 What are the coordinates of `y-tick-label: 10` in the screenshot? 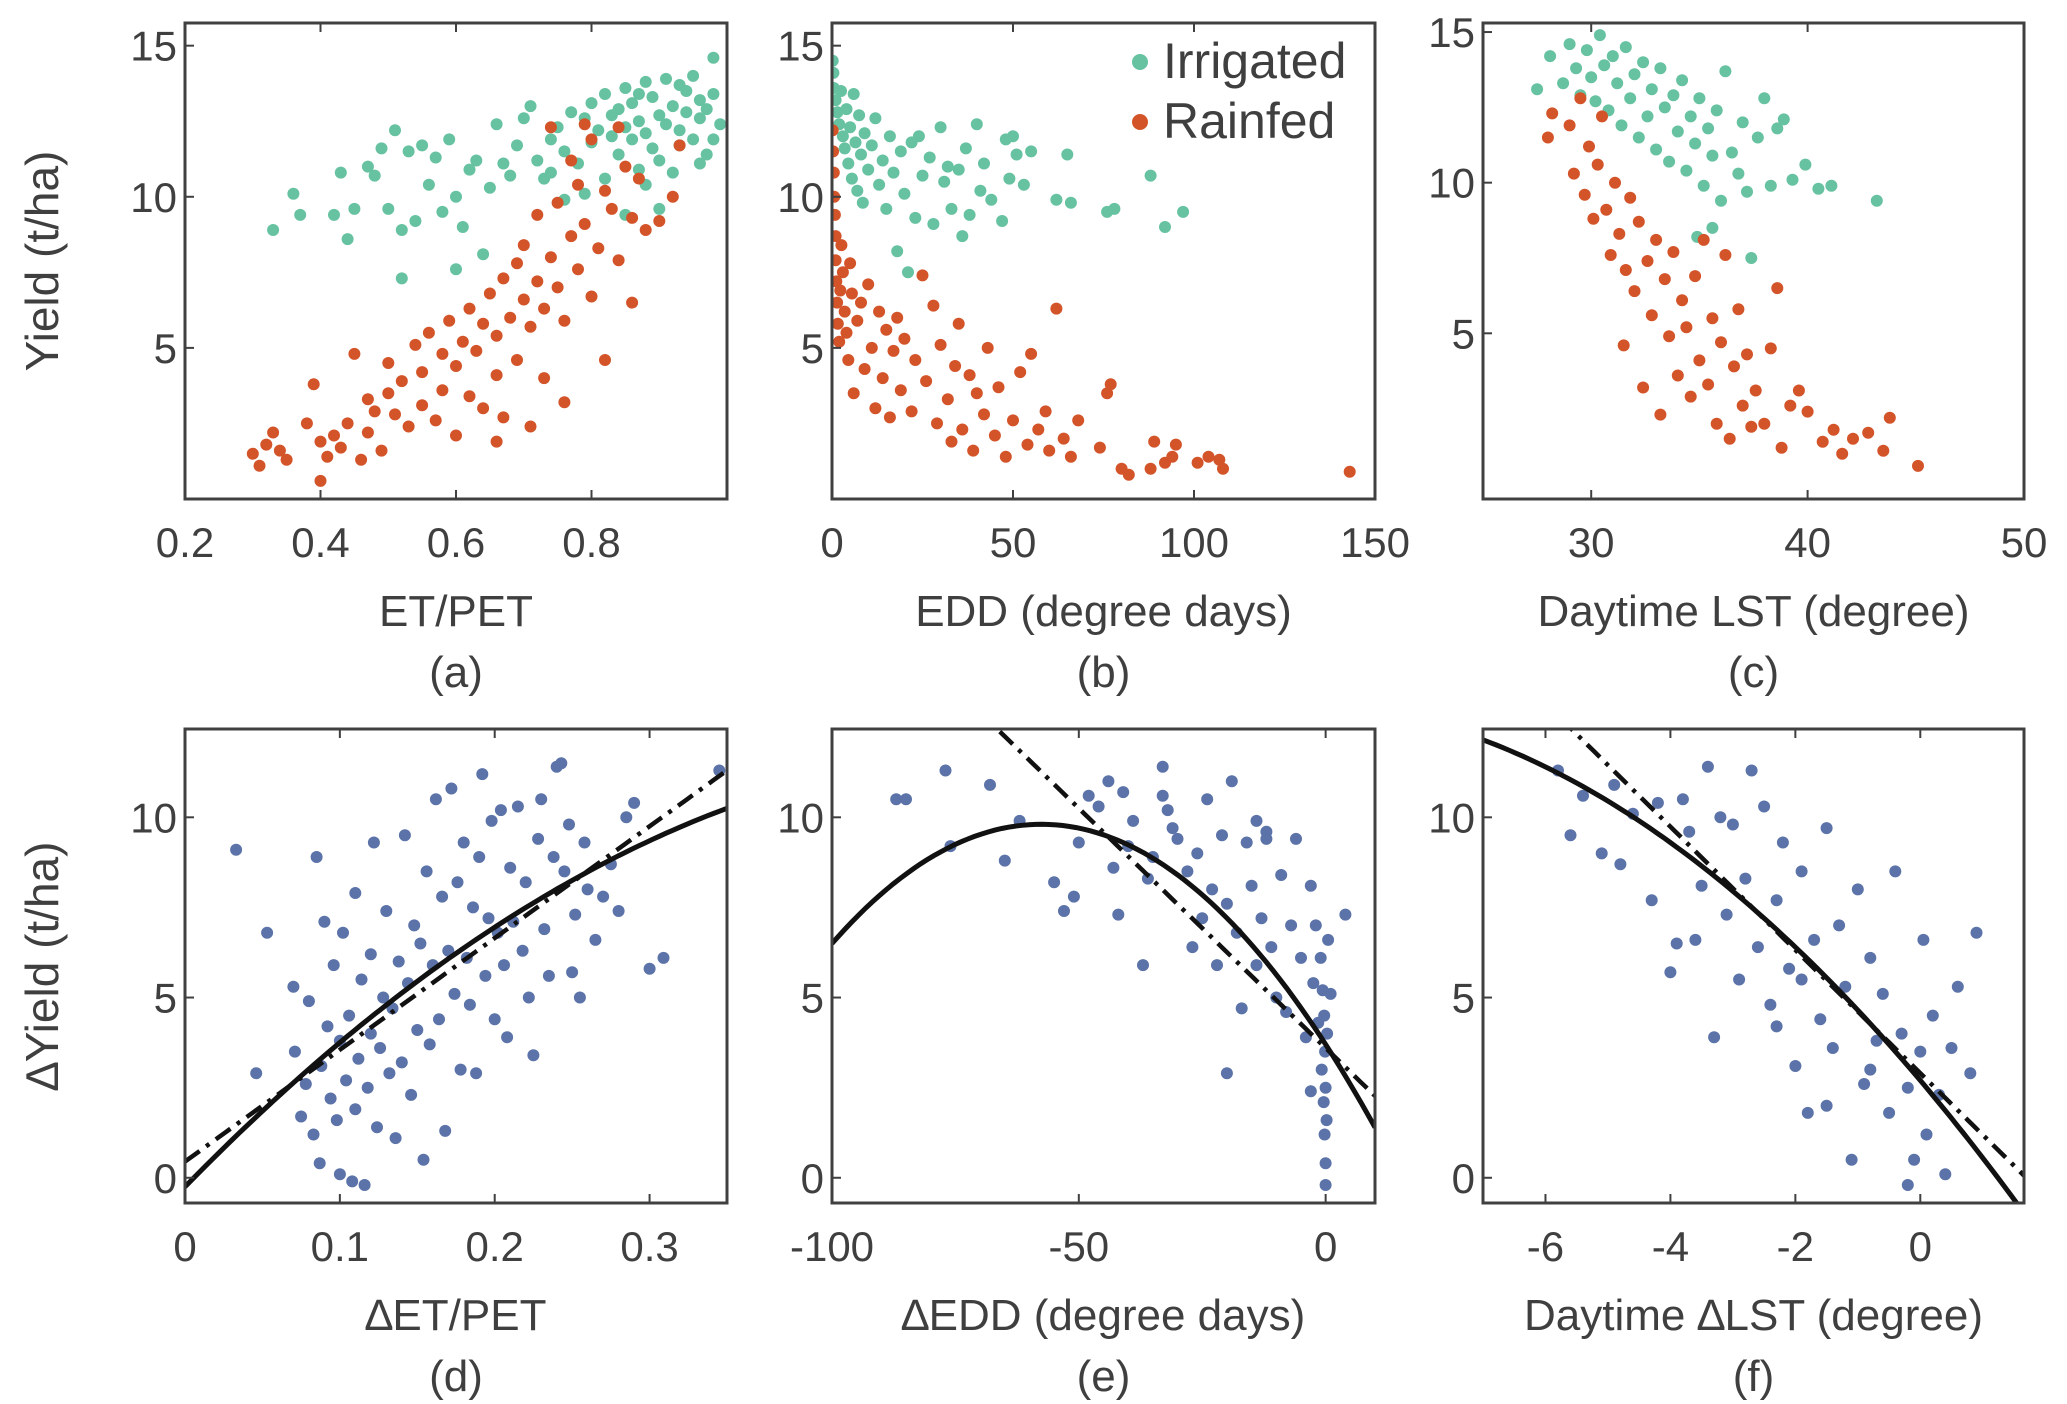 It's located at (800, 197).